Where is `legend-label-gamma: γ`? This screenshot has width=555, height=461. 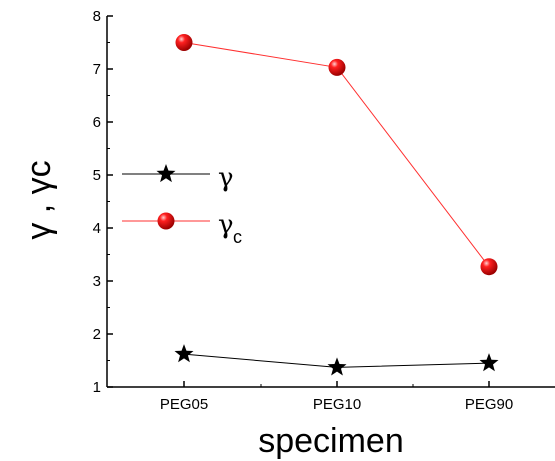
legend-label-gamma: γ is located at coordinates (226, 178).